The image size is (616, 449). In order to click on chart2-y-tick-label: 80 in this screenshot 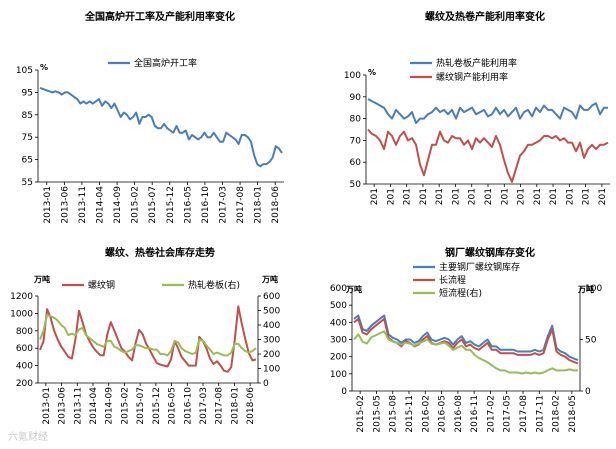, I will do `click(356, 120)`.